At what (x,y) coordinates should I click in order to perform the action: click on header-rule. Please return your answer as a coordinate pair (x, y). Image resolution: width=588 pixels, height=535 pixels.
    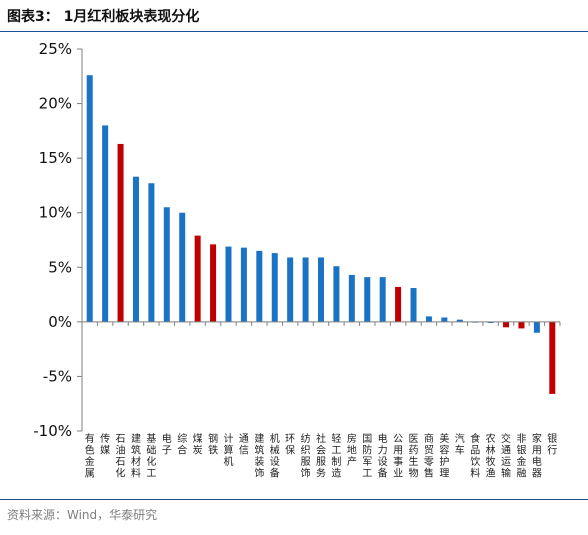
    Looking at the image, I should click on (294, 31).